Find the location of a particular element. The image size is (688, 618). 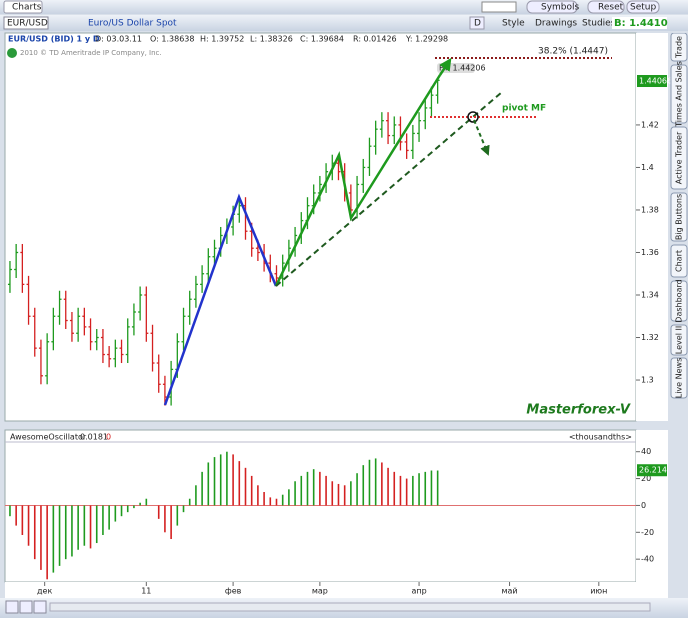

header-high: H: 1.39752 is located at coordinates (222, 39).